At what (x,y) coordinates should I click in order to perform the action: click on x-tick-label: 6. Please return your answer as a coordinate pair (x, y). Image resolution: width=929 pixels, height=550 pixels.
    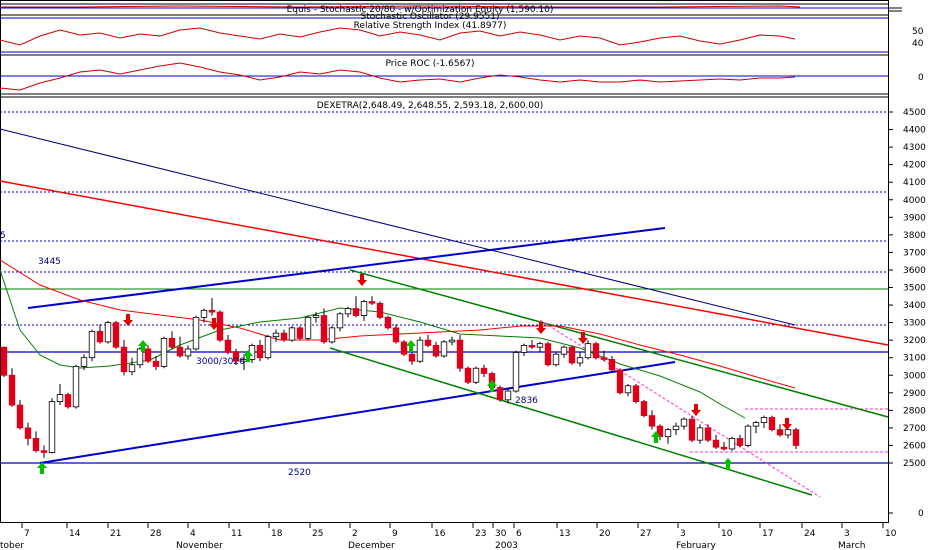
    Looking at the image, I should click on (519, 534).